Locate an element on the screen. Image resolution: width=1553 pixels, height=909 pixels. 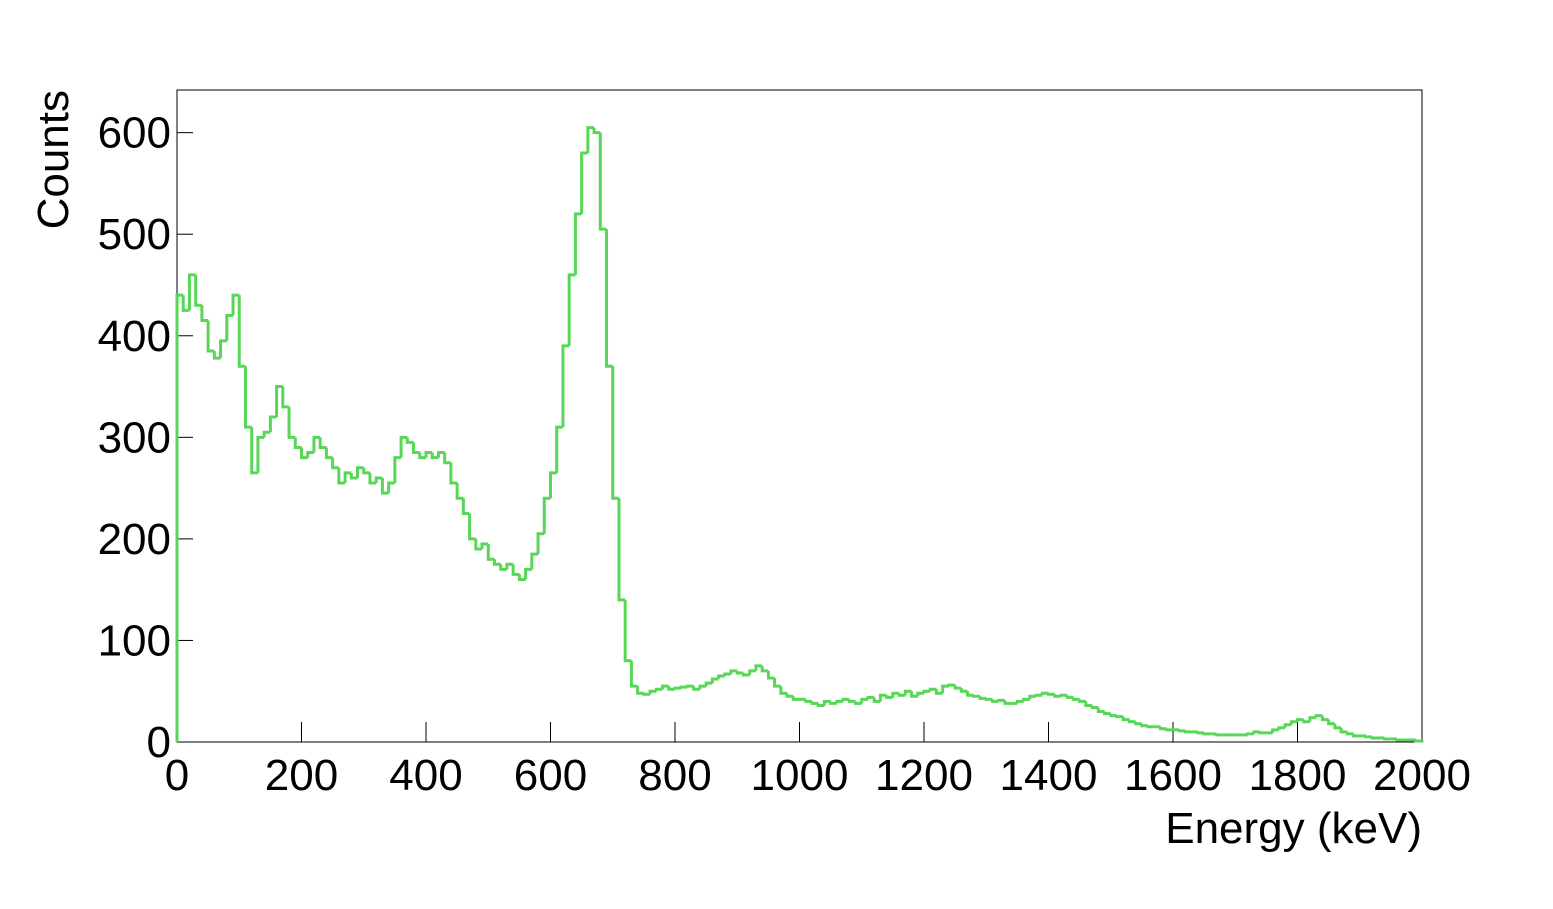
y-tick-label: 500 is located at coordinates (134, 234).